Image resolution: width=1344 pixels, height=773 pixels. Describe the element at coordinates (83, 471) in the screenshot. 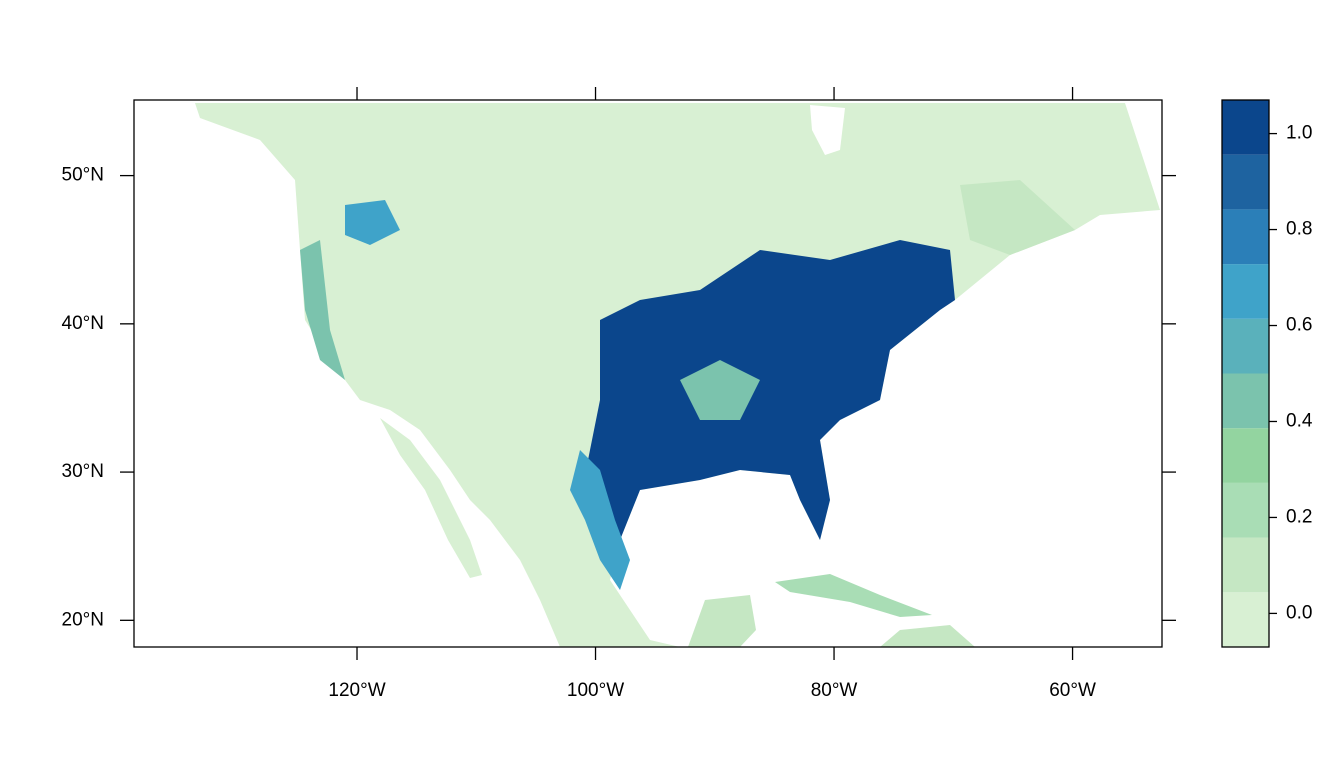

I see `y-tick-label: 30°N` at that location.